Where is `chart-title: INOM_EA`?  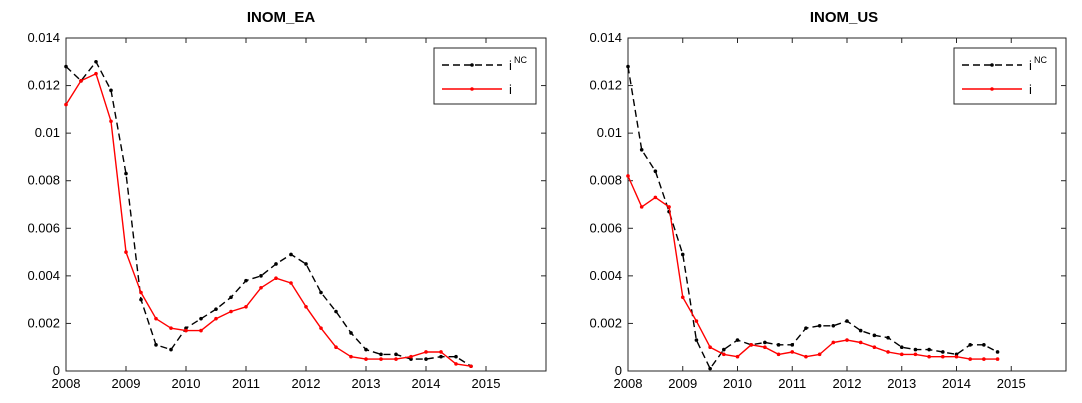
chart-title: INOM_EA is located at coordinates (281, 17).